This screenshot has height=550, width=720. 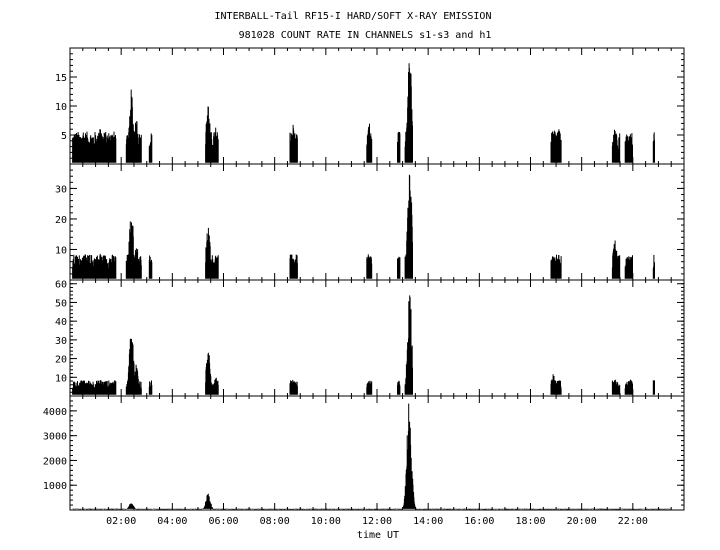 What do you see at coordinates (275, 521) in the screenshot?
I see `x-tick-label: 08:00` at bounding box center [275, 521].